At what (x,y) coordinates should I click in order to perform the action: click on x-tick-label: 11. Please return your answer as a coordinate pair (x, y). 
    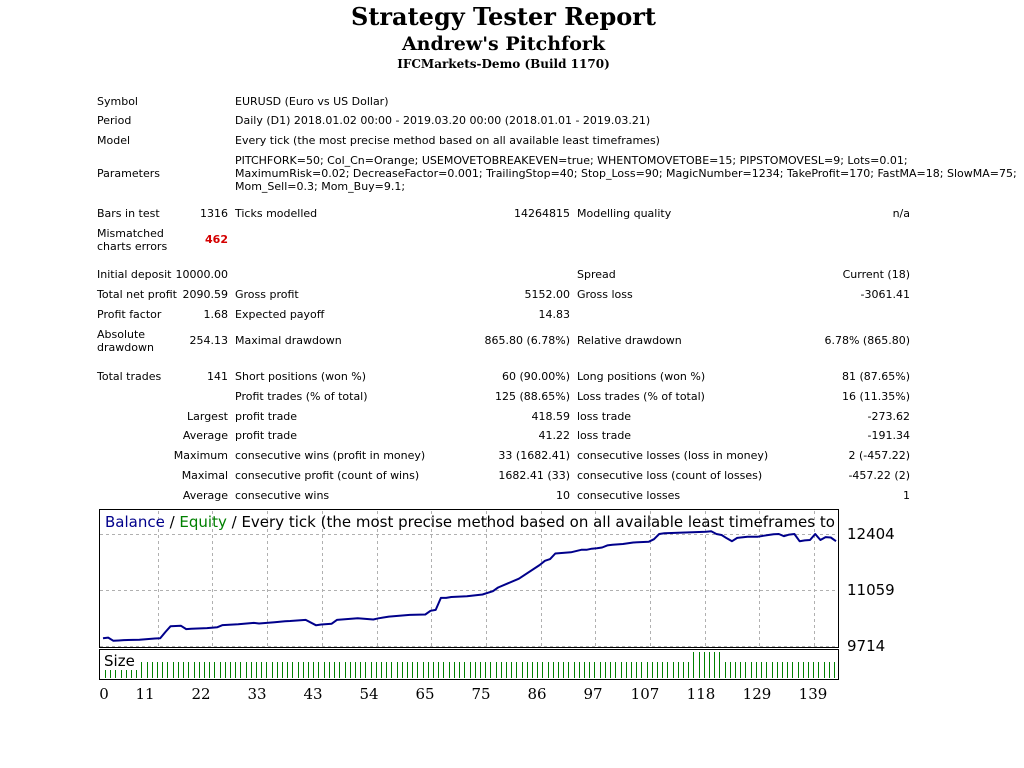
    Looking at the image, I should click on (145, 694).